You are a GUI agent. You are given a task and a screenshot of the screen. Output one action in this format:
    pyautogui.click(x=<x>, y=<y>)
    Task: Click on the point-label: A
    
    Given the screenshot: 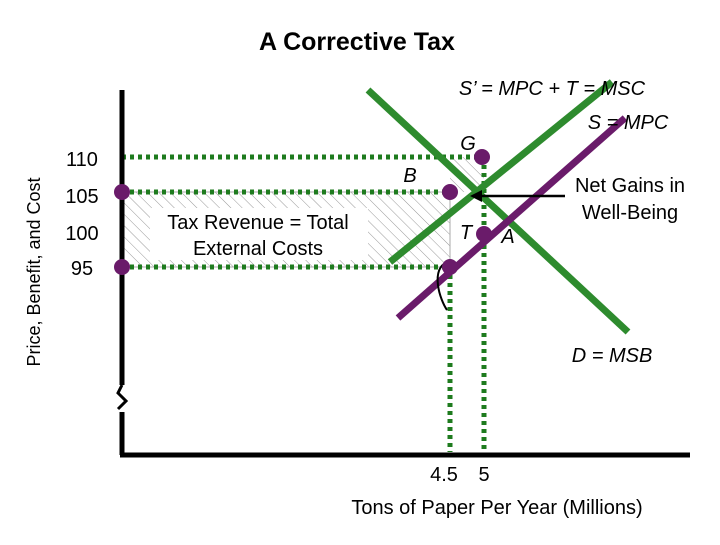 What is the action you would take?
    pyautogui.click(x=507, y=237)
    